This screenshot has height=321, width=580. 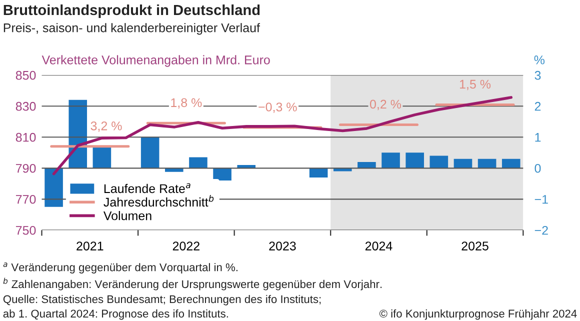 I want to click on x-tick-label: 2025, so click(x=475, y=246).